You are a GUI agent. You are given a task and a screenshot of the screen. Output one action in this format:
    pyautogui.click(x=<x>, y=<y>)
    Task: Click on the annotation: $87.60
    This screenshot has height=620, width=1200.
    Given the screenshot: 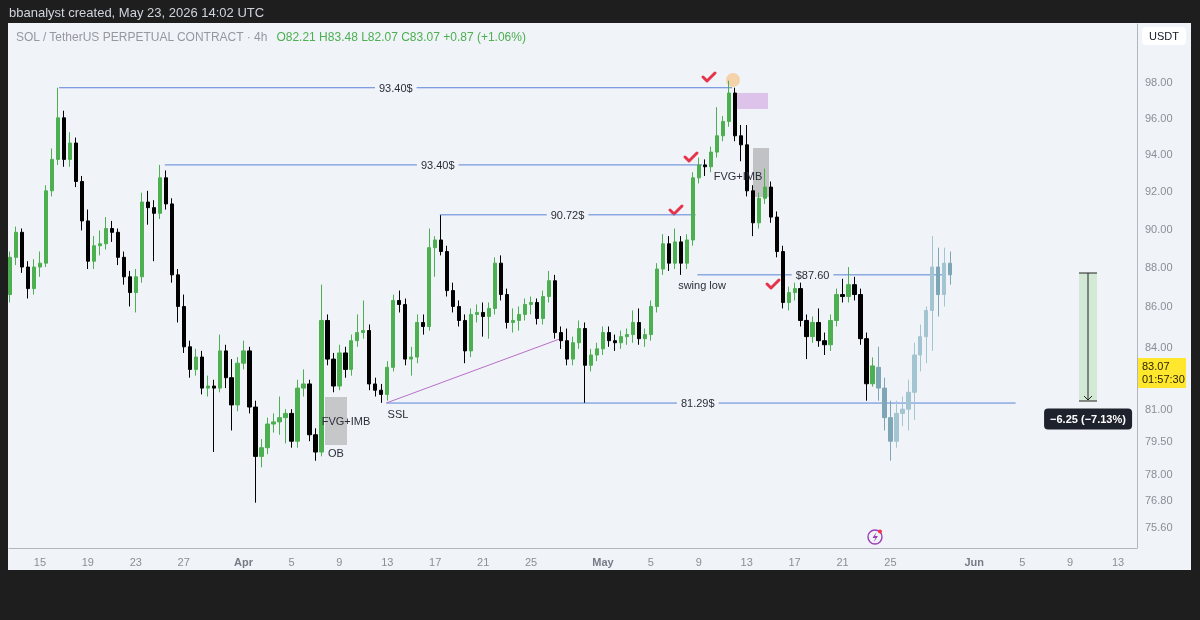 What is the action you would take?
    pyautogui.click(x=812, y=274)
    